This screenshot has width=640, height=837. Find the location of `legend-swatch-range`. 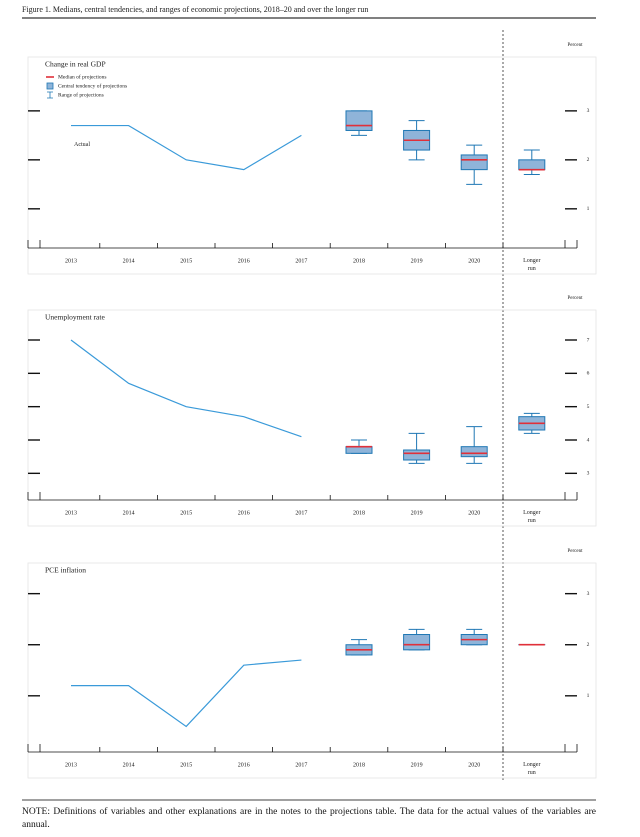

legend-swatch-range is located at coordinates (50, 95).